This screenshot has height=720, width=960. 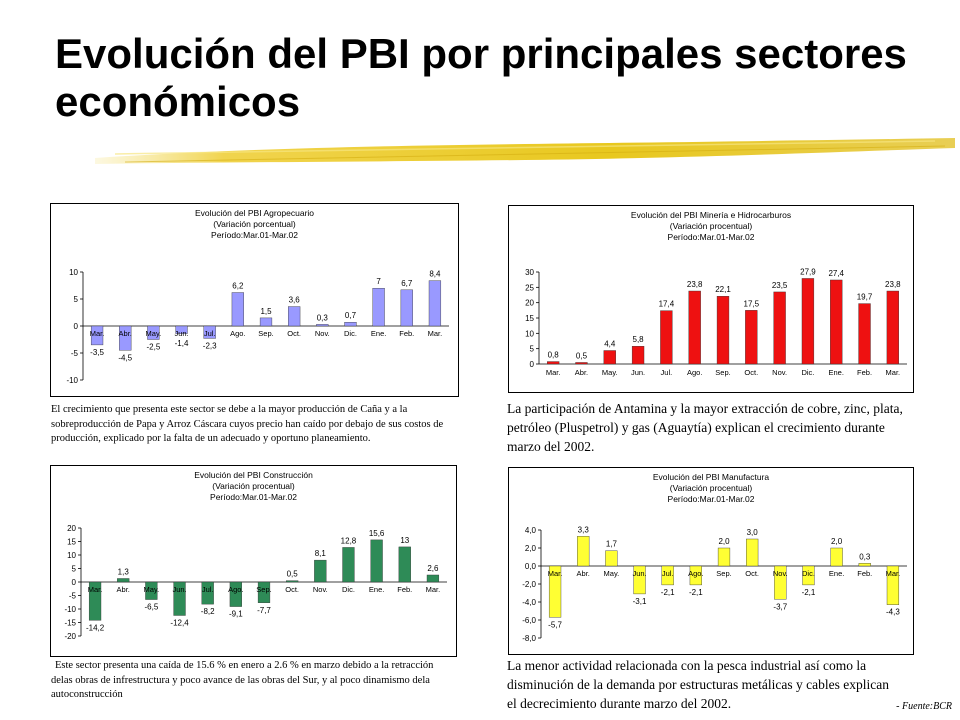 What do you see at coordinates (74, 569) in the screenshot?
I see `construccion-y-tick-label: 5` at bounding box center [74, 569].